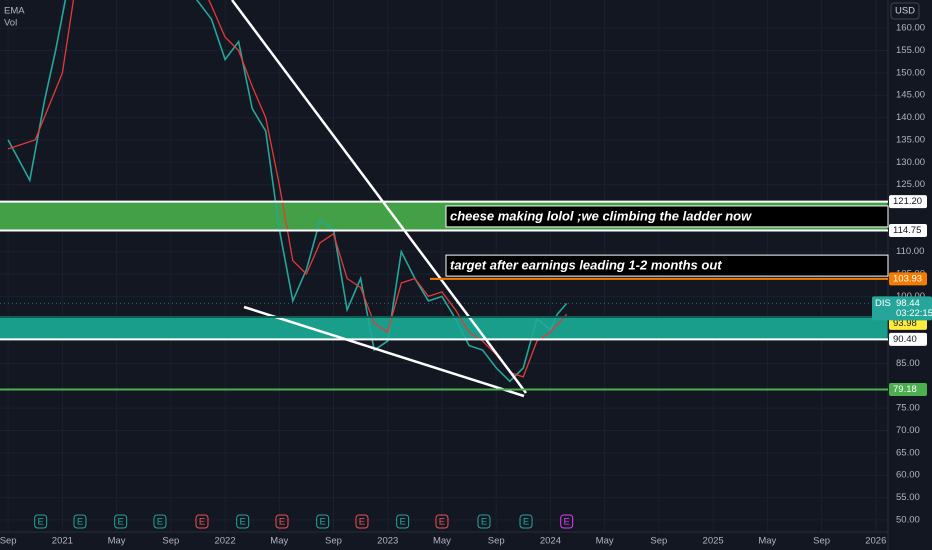 This screenshot has width=932, height=550. What do you see at coordinates (10, 23) in the screenshot?
I see `indicator-label: Vol` at bounding box center [10, 23].